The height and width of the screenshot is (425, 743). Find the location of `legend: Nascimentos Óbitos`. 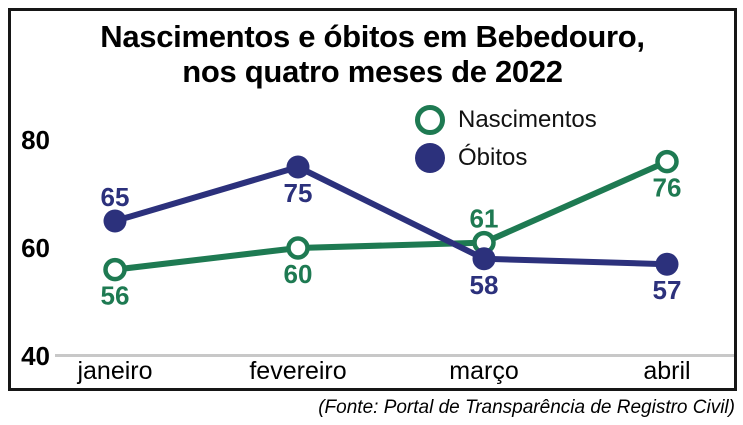

legend: Nascimentos Óbitos is located at coordinates (506, 142).